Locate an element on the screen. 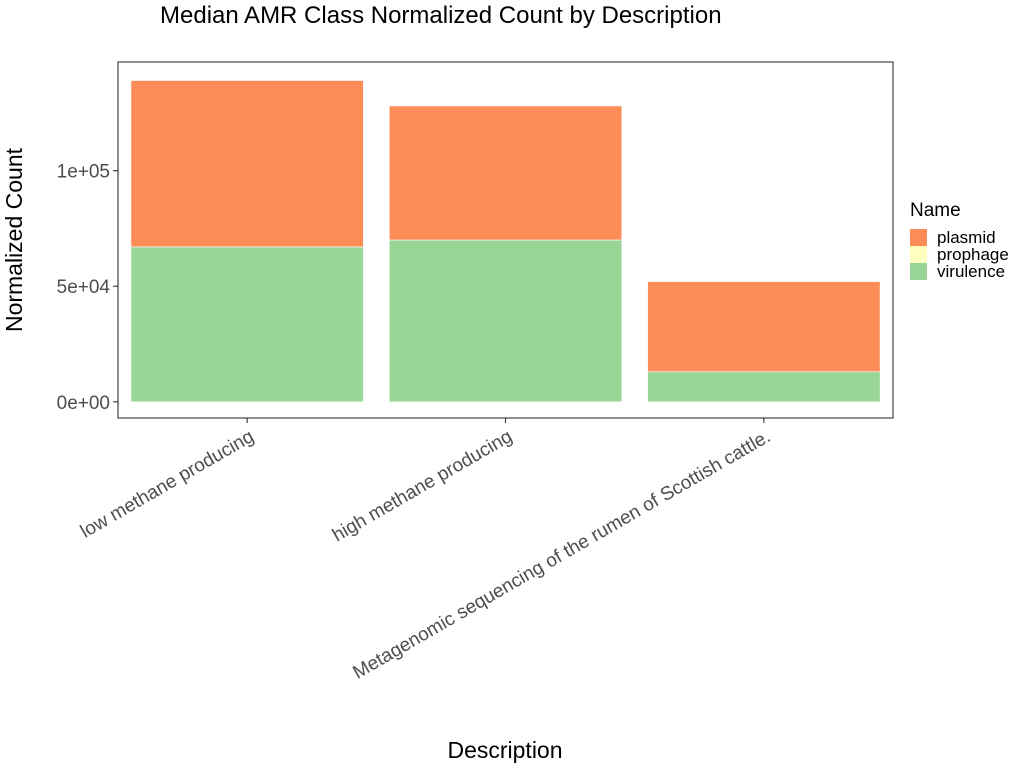 This screenshot has width=1024, height=768. legend-swatch-virulence is located at coordinates (918, 271).